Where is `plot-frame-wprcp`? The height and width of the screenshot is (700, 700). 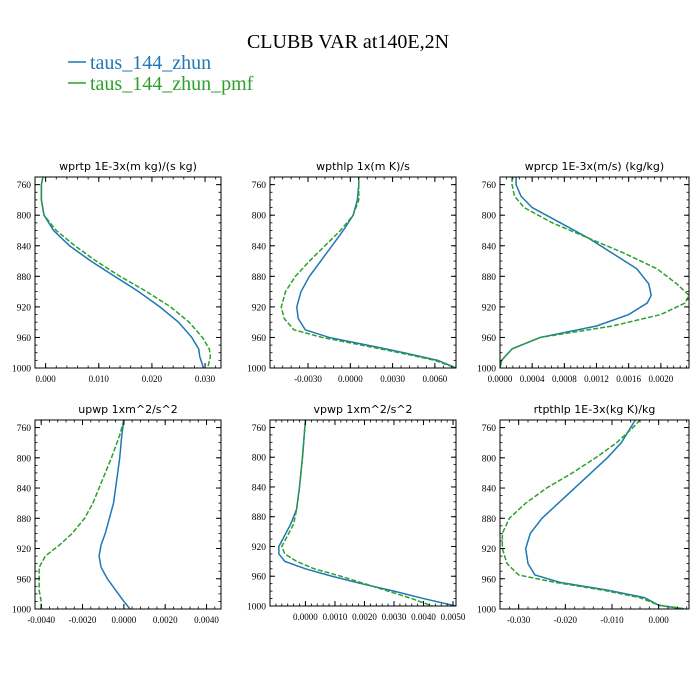
plot-frame-wprcp is located at coordinates (594, 272).